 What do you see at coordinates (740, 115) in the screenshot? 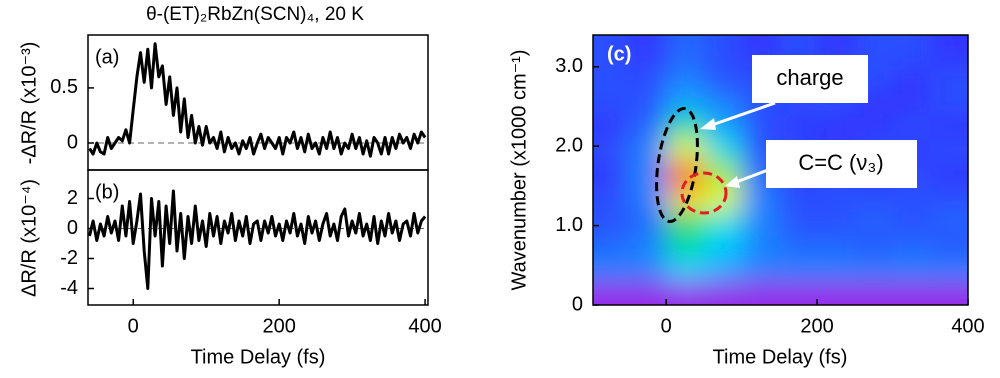
I see `arrow` at bounding box center [740, 115].